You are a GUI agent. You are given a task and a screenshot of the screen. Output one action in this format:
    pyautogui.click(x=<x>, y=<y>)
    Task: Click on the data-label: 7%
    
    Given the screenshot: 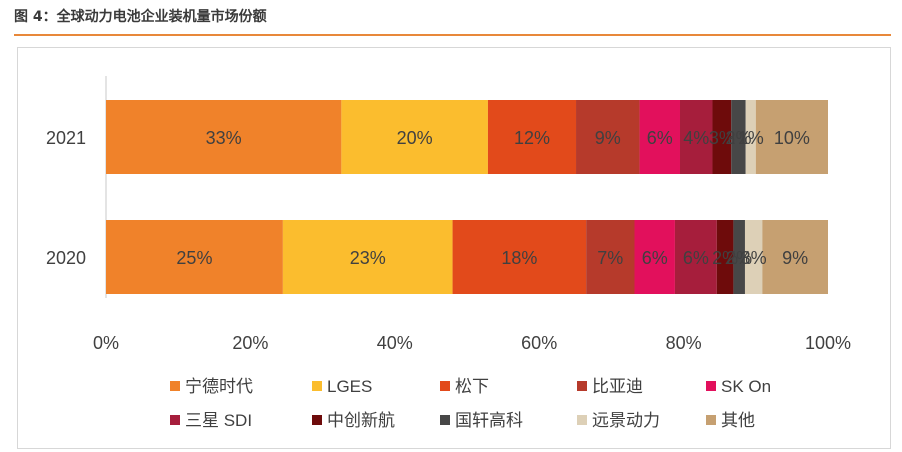 What is the action you would take?
    pyautogui.click(x=610, y=258)
    